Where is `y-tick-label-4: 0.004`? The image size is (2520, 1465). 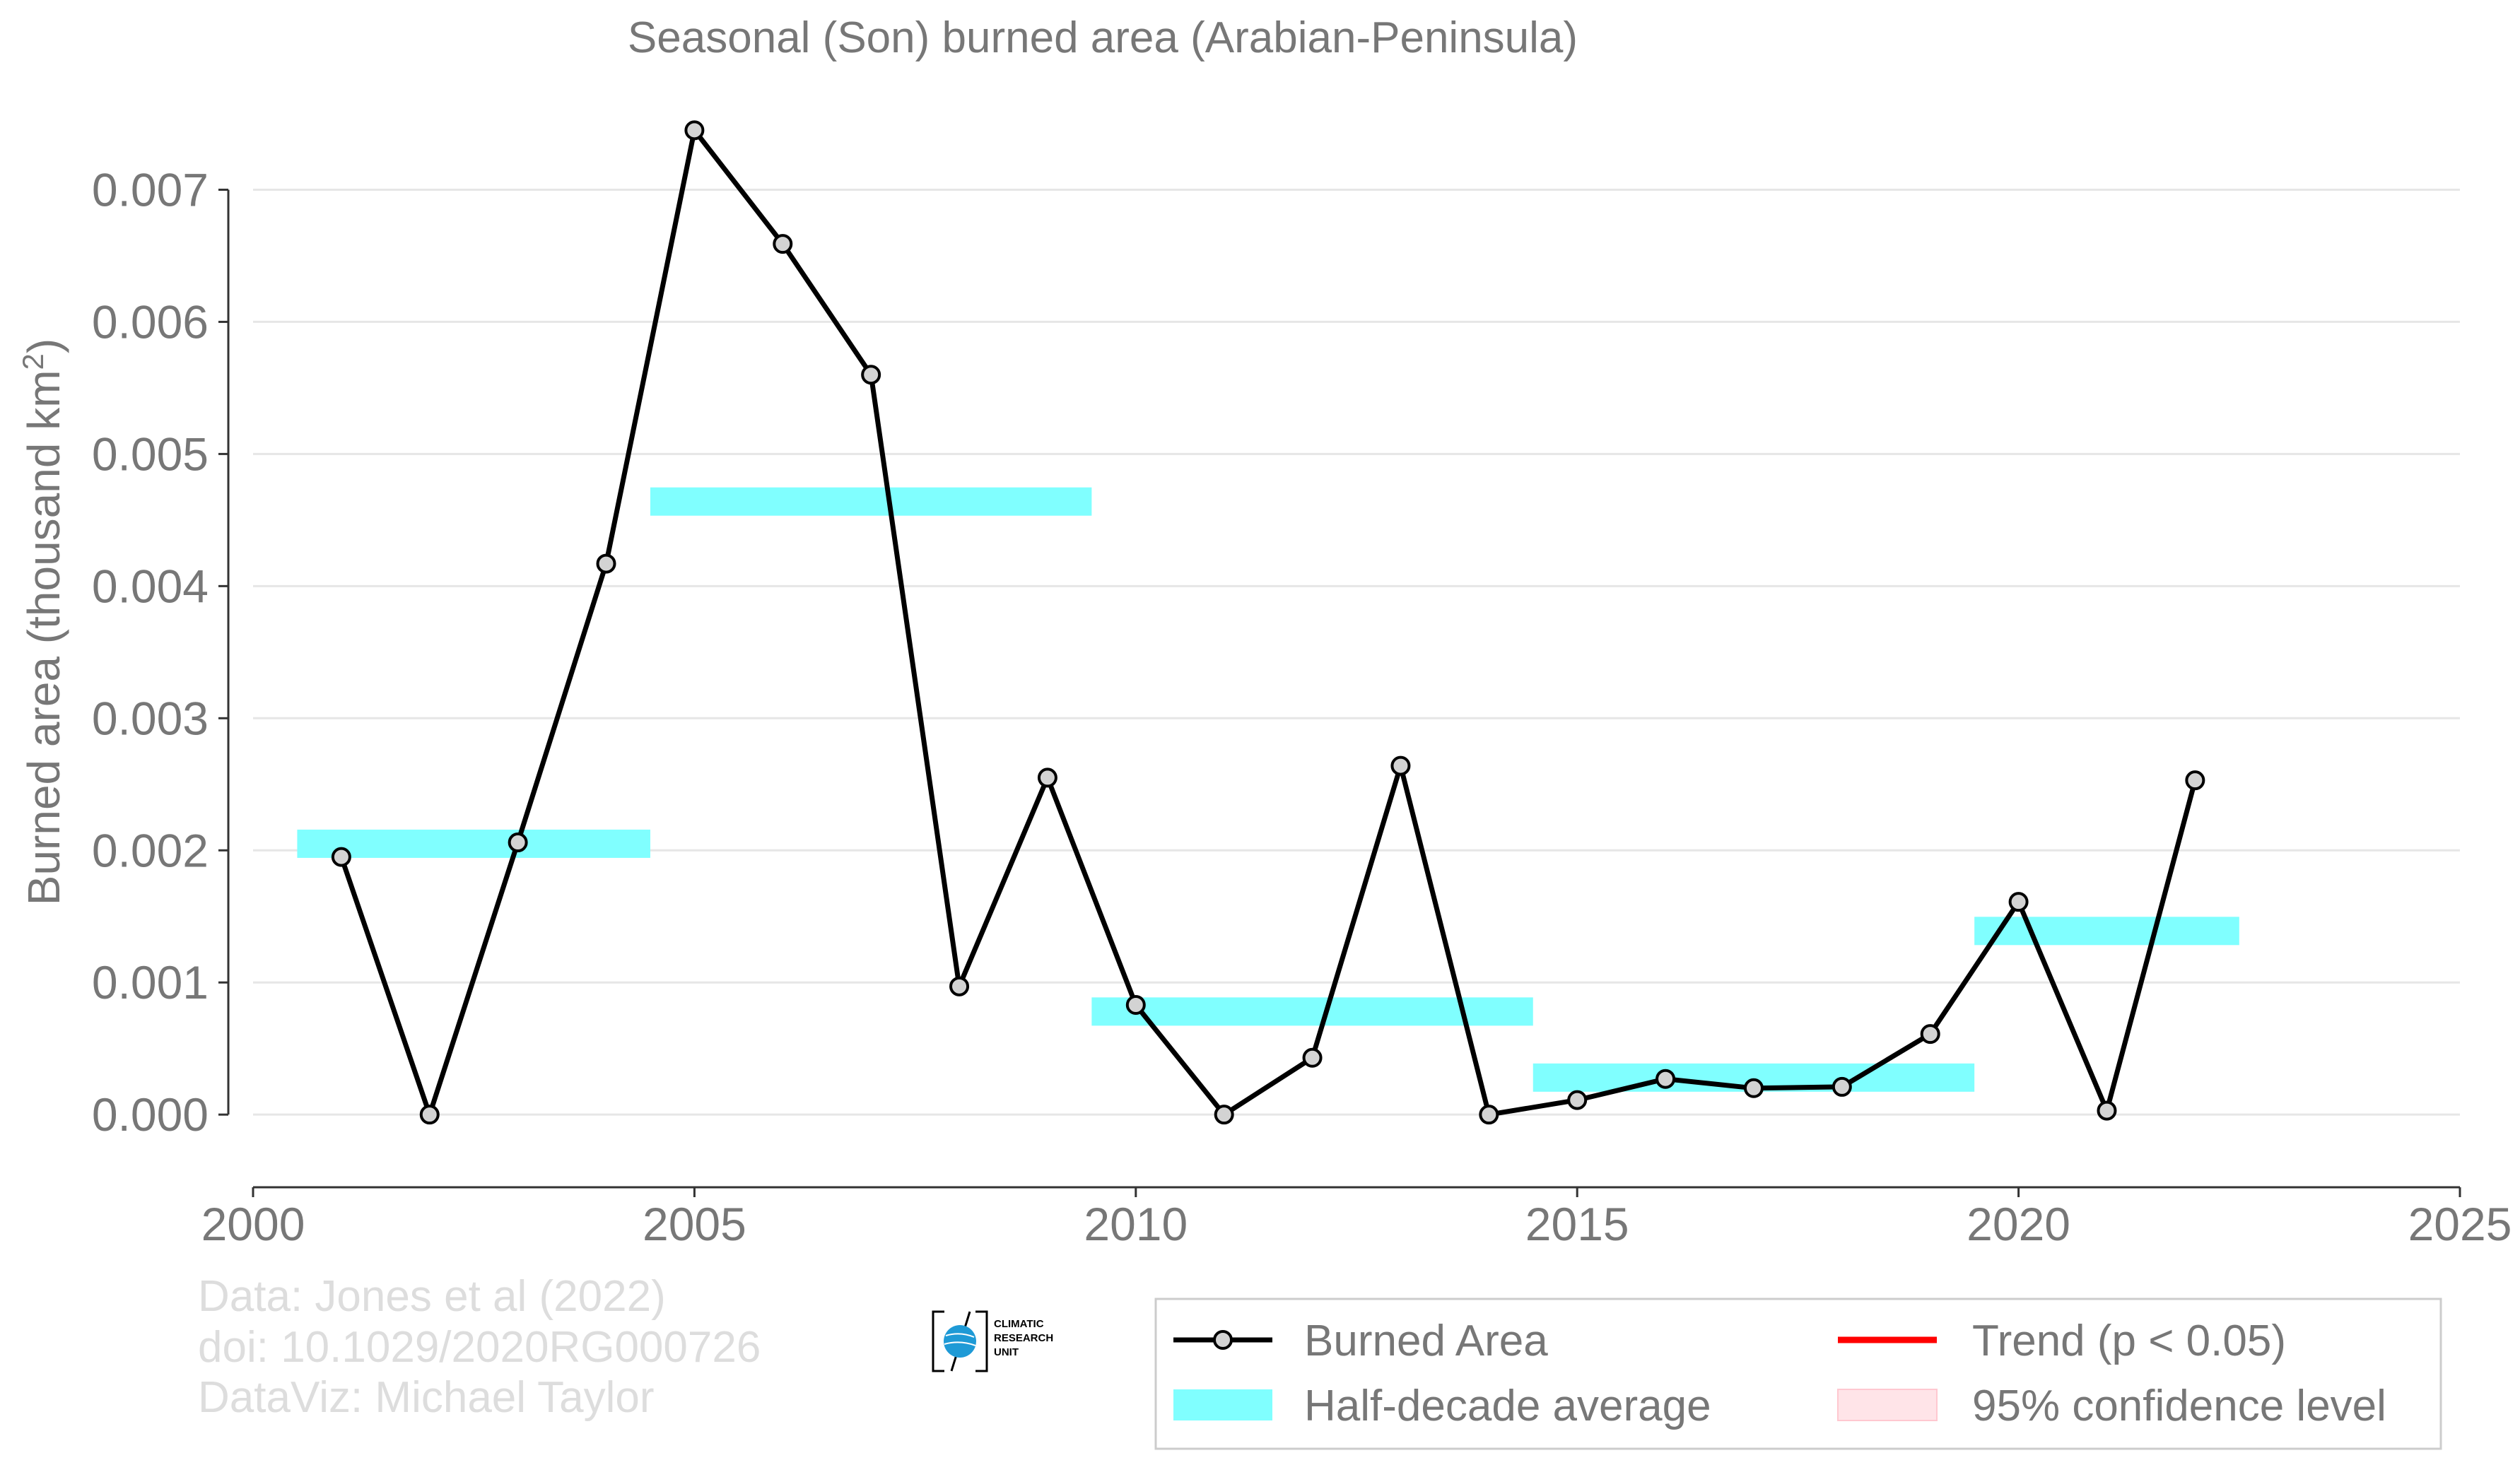 y-tick-label-4: 0.004 is located at coordinates (150, 586).